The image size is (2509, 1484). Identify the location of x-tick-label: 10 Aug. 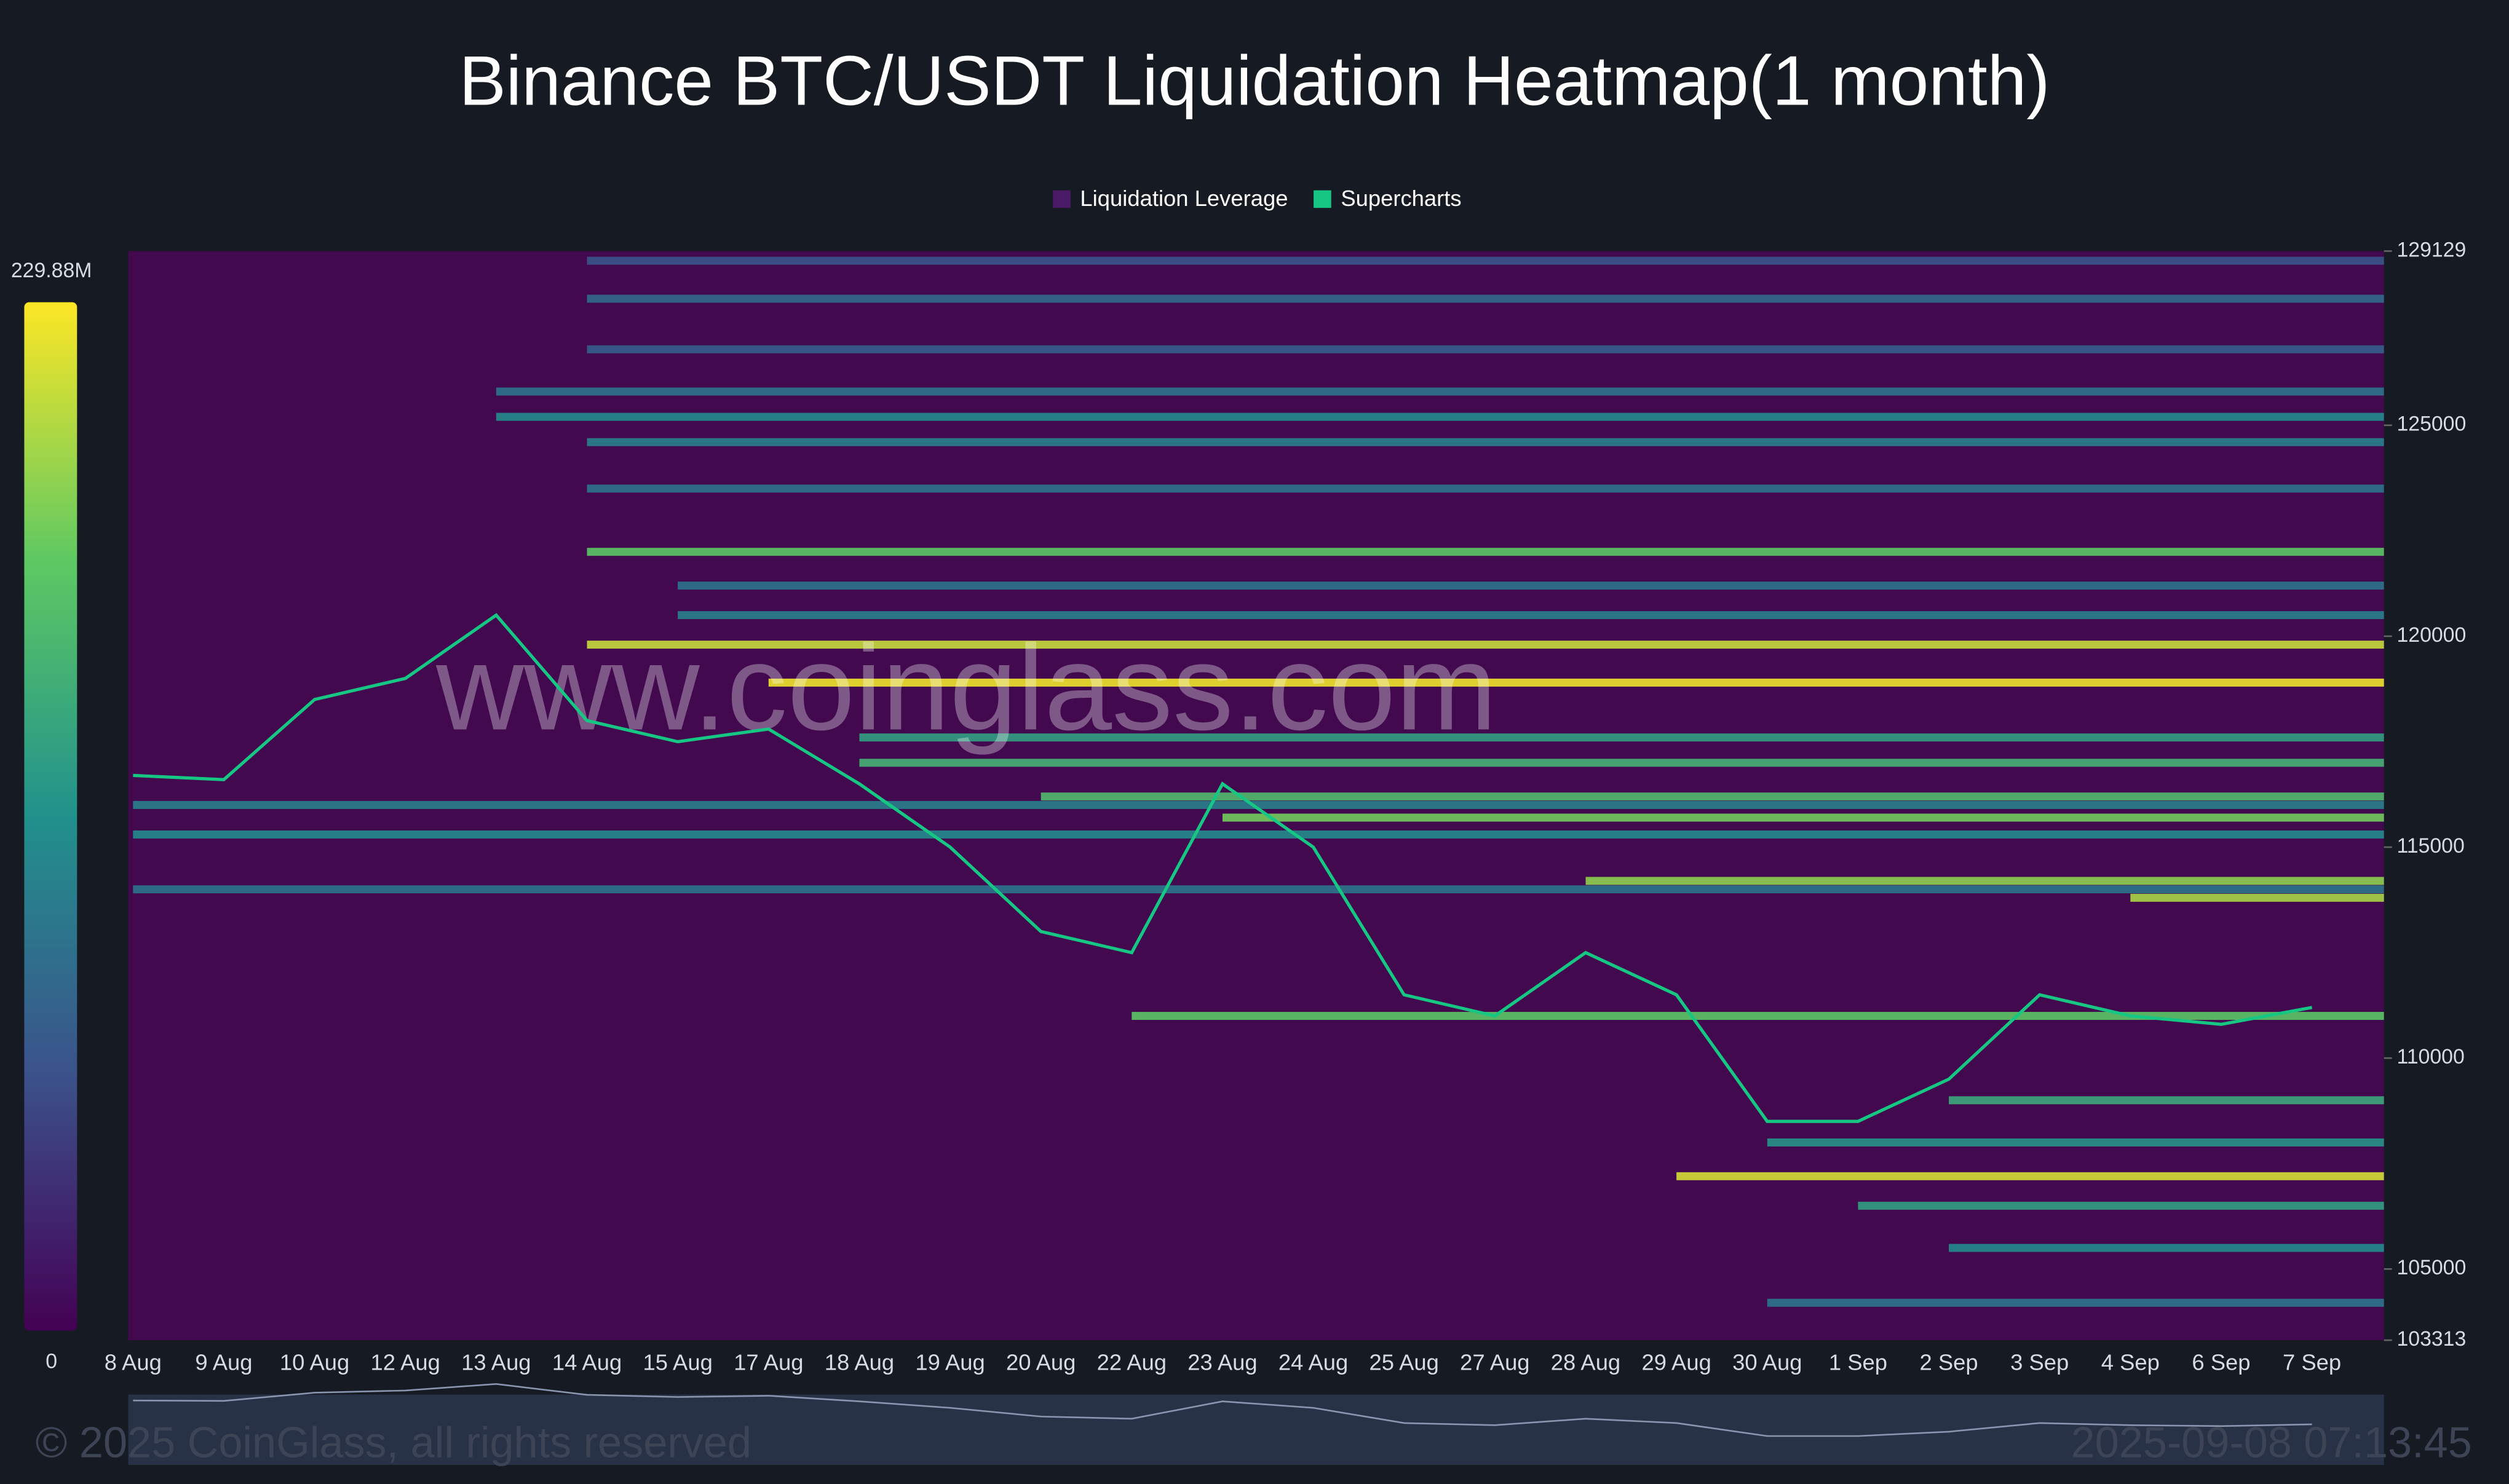
(314, 1363).